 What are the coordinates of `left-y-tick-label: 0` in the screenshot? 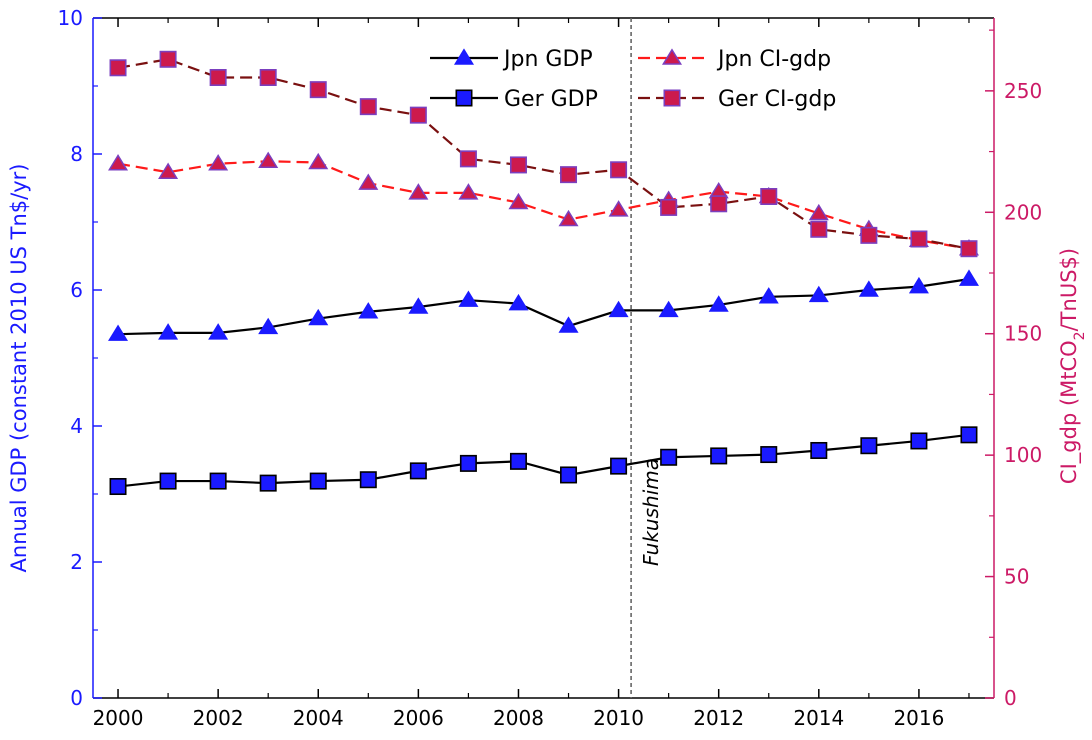 It's located at (76, 698).